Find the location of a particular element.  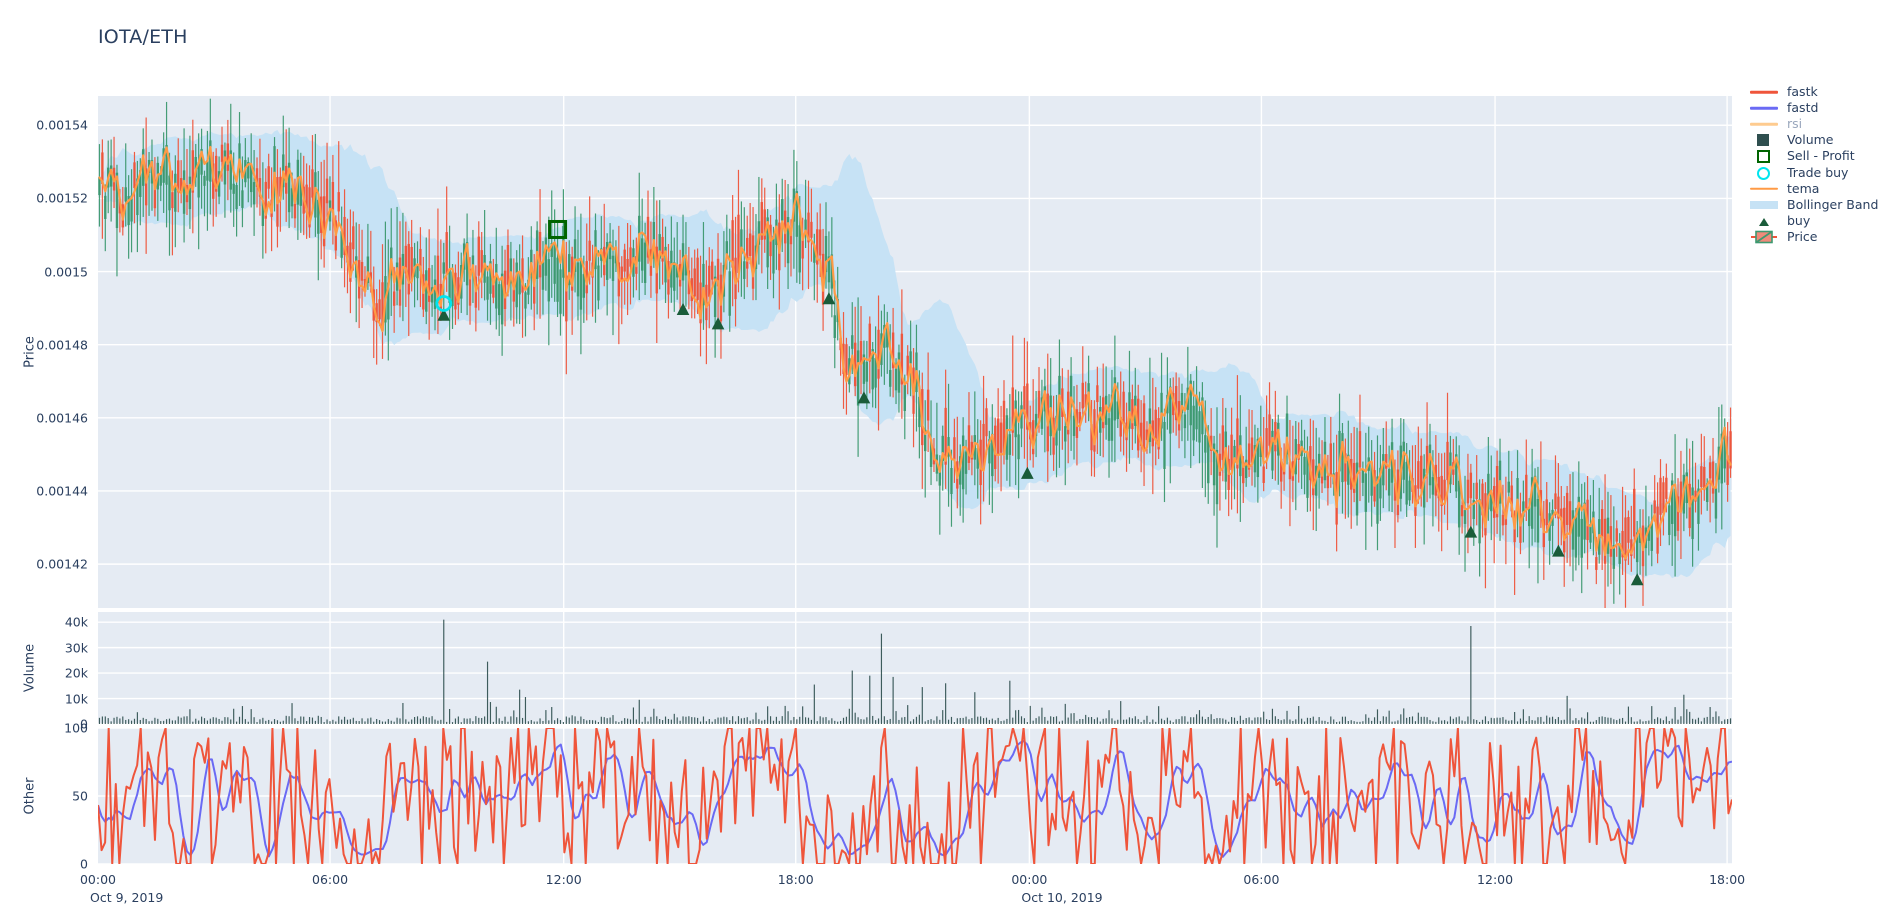

legend-item-volume: Volume is located at coordinates (1818, 140).